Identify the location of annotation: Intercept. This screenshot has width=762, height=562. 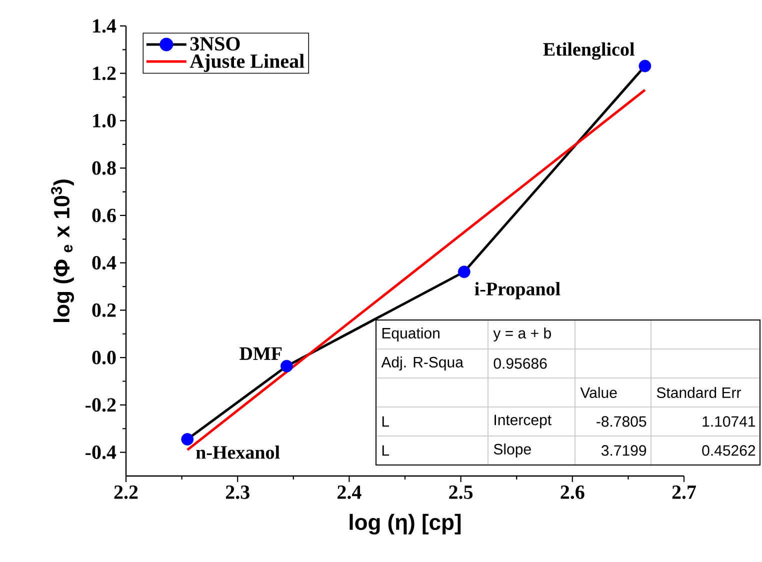
(523, 421).